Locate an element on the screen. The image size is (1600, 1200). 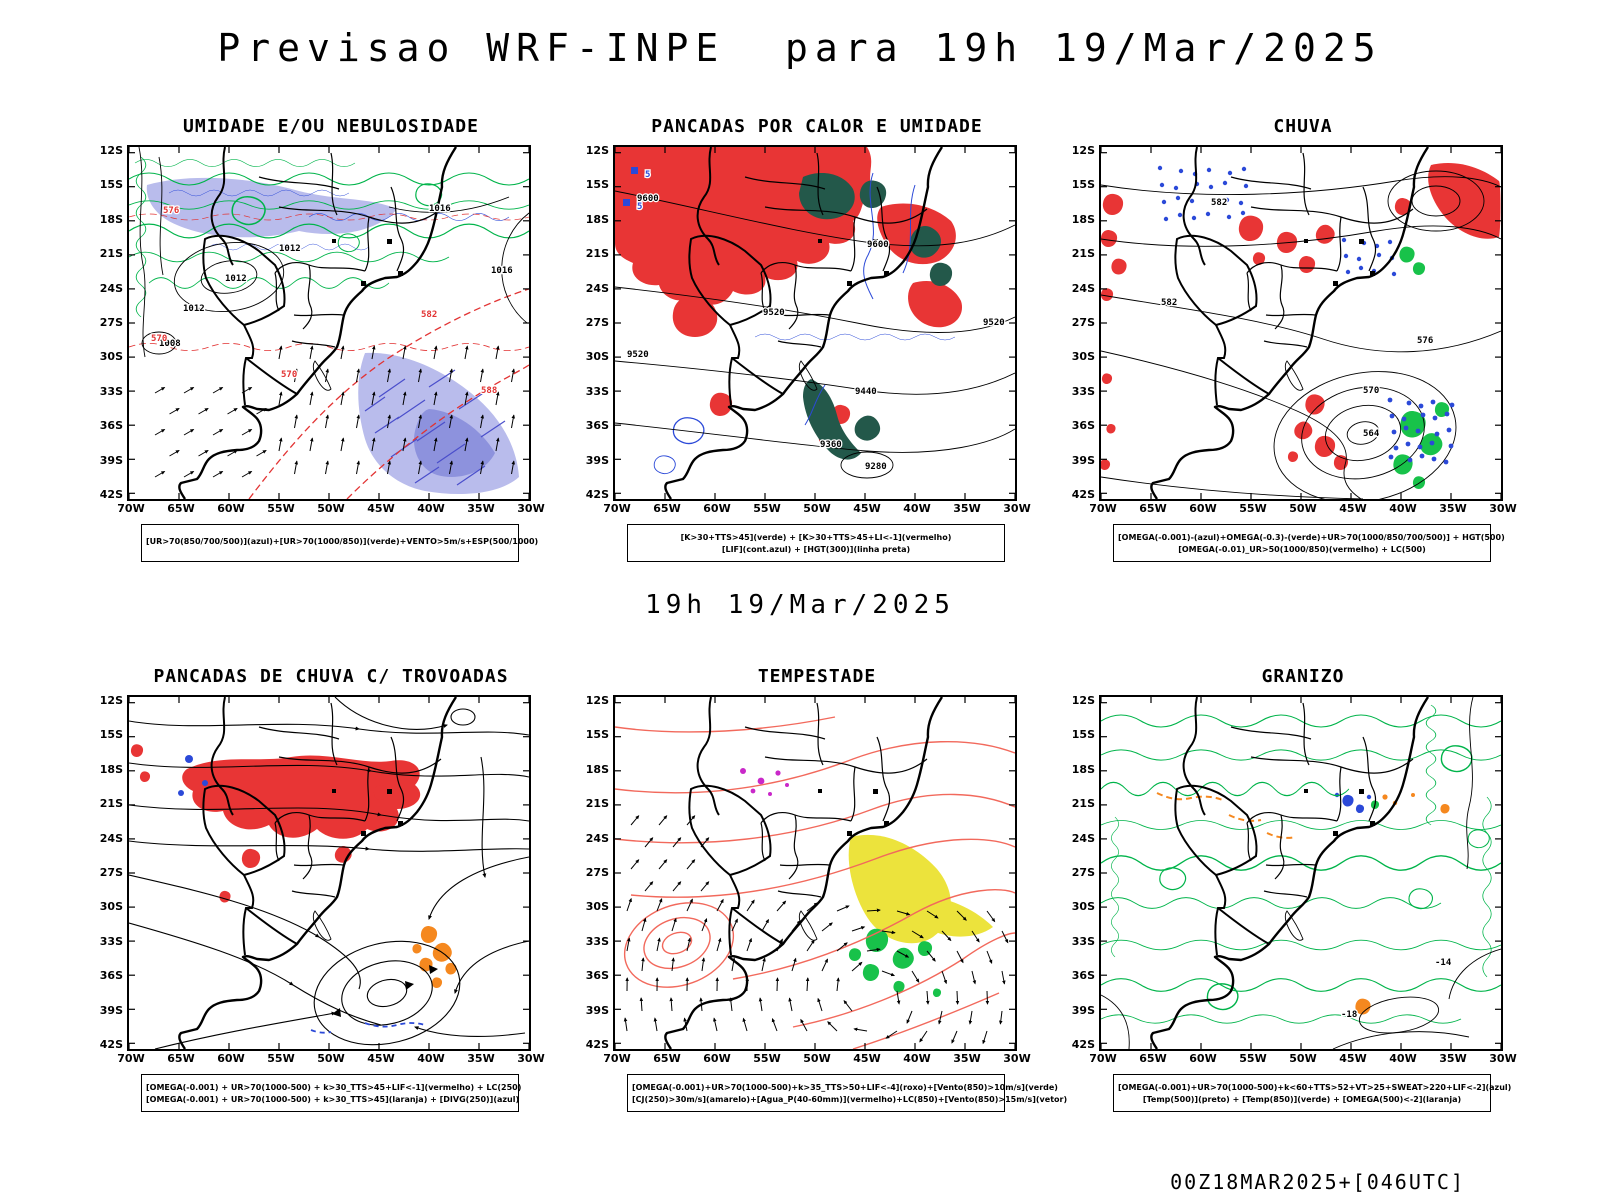
lat-axis: 12S 15S 18S 21S 24S 27S 30S 33S 36S 39S 42S is located at coordinates (1084, 873).